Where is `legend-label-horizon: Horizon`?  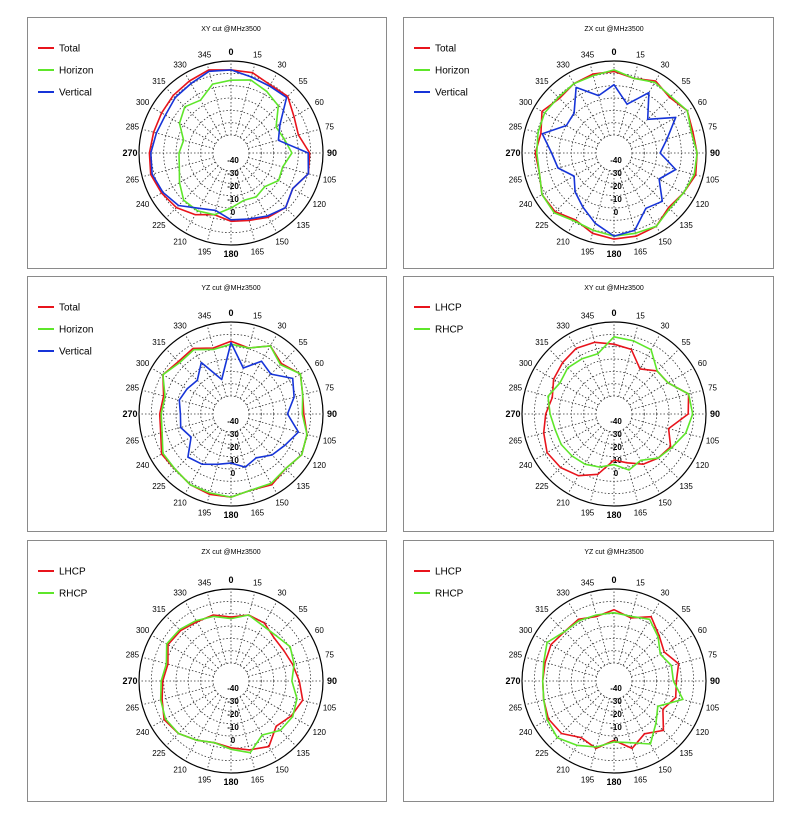
legend-label-horizon: Horizon is located at coordinates (76, 330).